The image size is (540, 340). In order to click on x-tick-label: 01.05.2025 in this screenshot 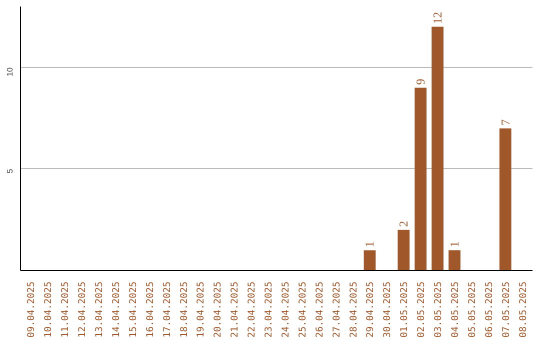, I will do `click(404, 309)`.